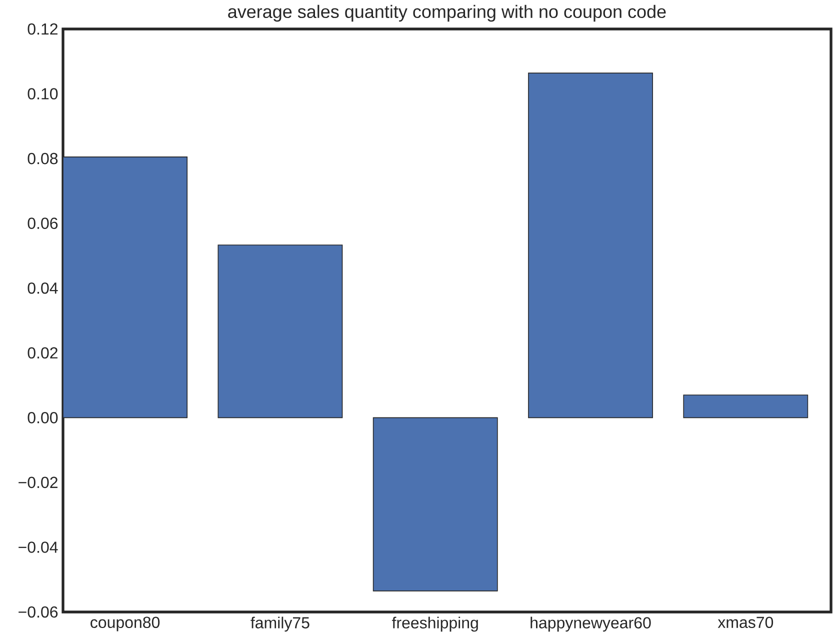 The image size is (833, 644). I want to click on x-tick-label: xmas70, so click(746, 622).